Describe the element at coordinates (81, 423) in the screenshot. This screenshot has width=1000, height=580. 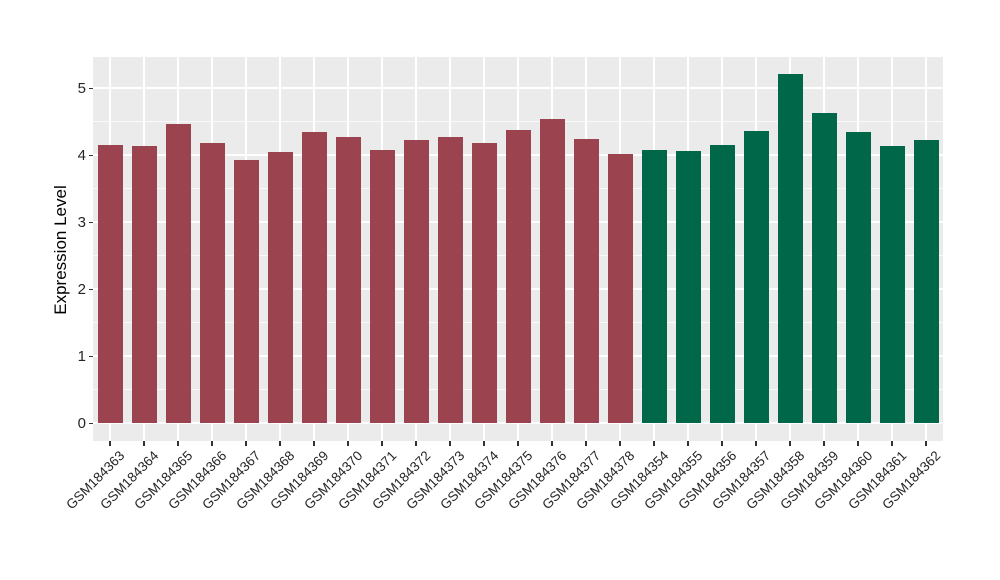
I see `y-tick-label: 0` at that location.